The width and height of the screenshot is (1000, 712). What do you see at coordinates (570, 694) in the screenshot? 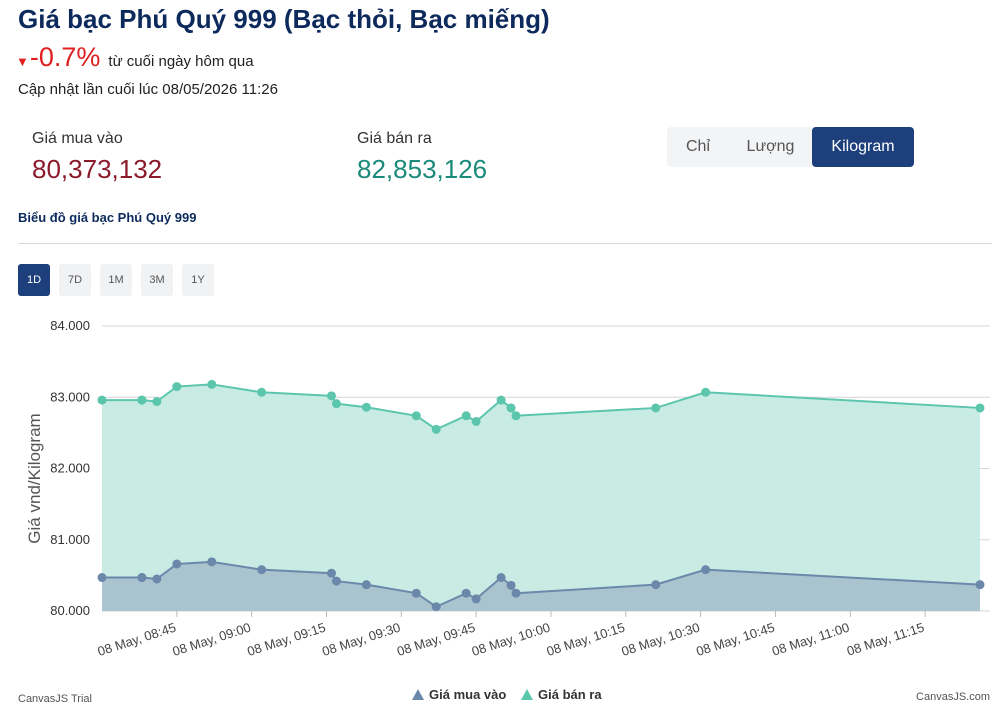
I see `sell-legend-label: Giá bán ra` at bounding box center [570, 694].